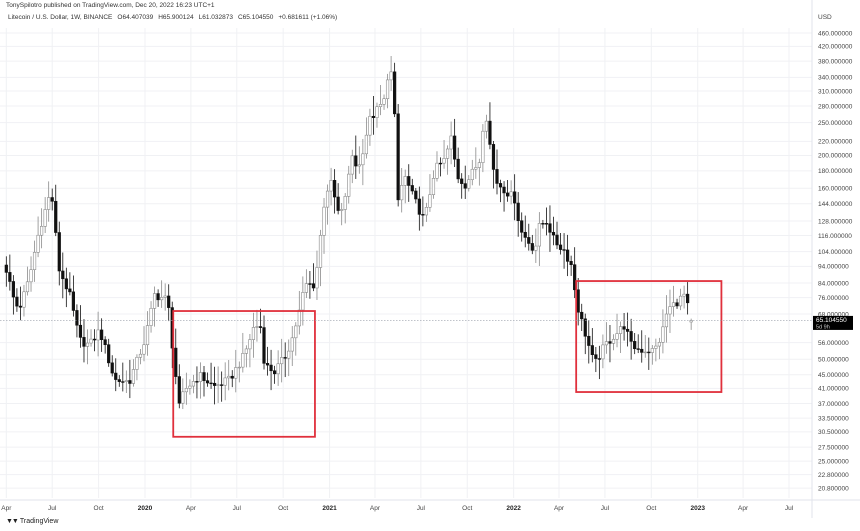 The image size is (860, 531). Describe the element at coordinates (835, 142) in the screenshot. I see `y-tick-label: 220.000000` at that location.